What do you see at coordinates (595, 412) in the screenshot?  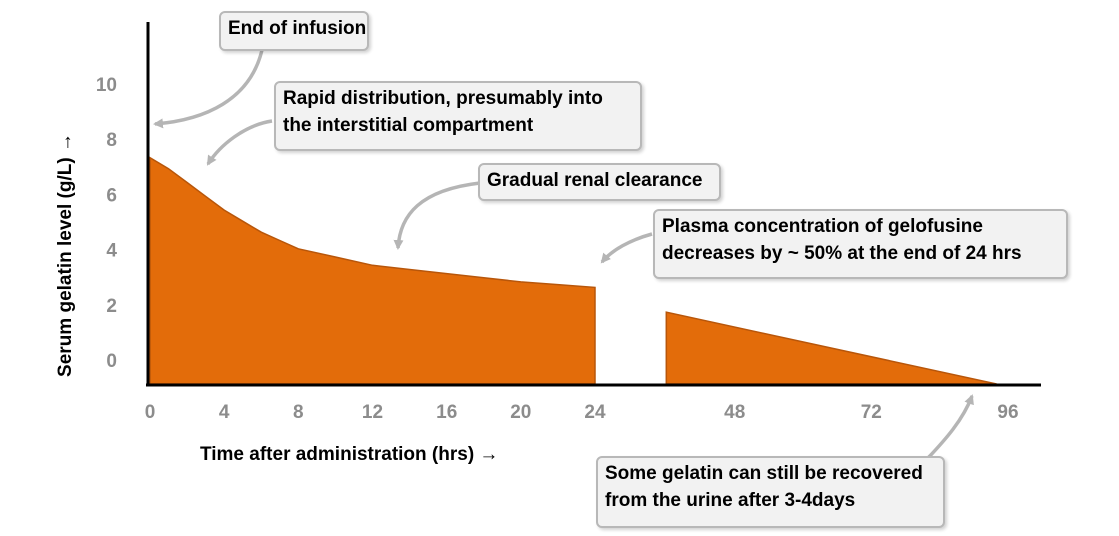 I see `x-tick-label: 24` at bounding box center [595, 412].